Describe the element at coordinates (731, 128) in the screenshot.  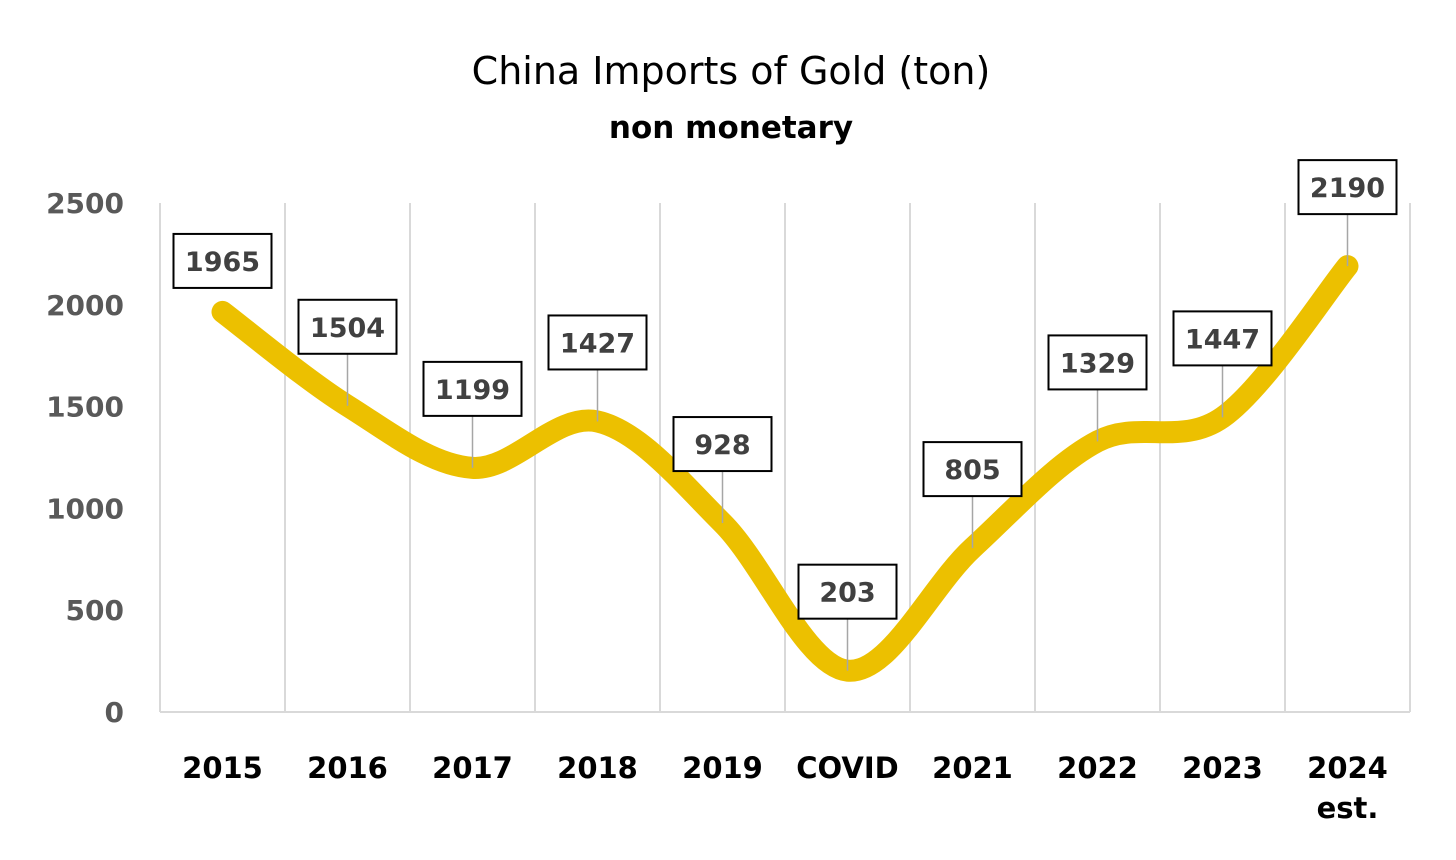
I see `chart-subtitle: non monetary` at that location.